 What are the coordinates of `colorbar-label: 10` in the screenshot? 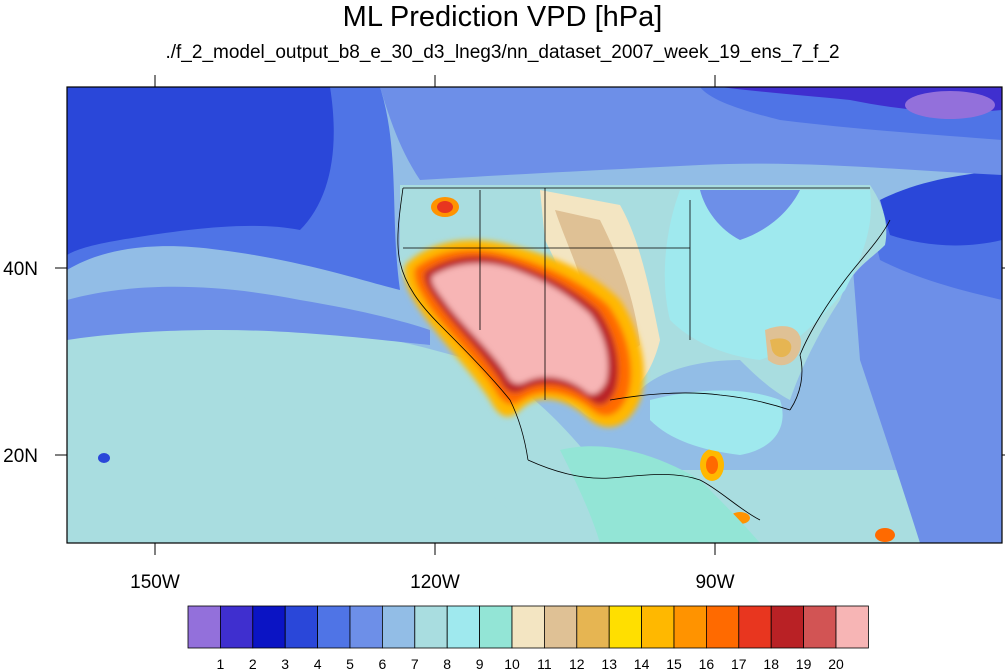 It's located at (512, 664).